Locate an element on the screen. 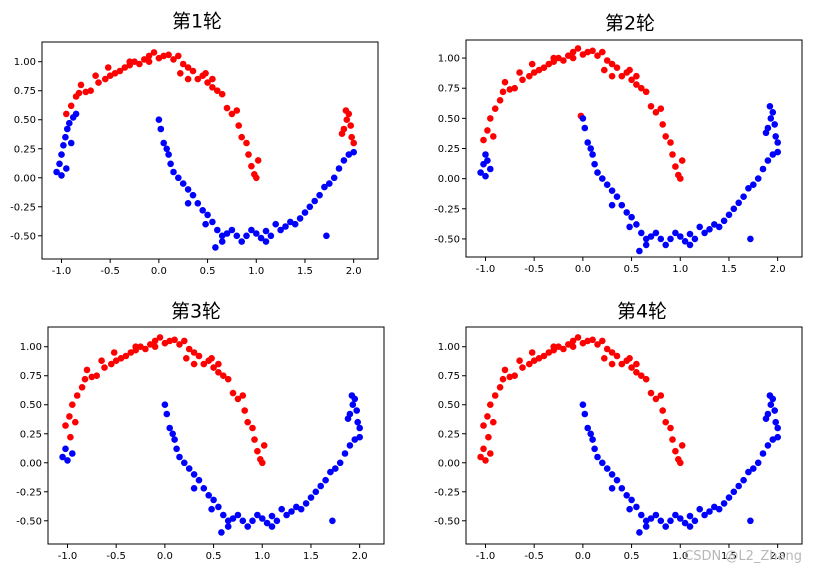 This screenshot has height=572, width=816. x-tick-label-4-3: 0.5 is located at coordinates (632, 556).